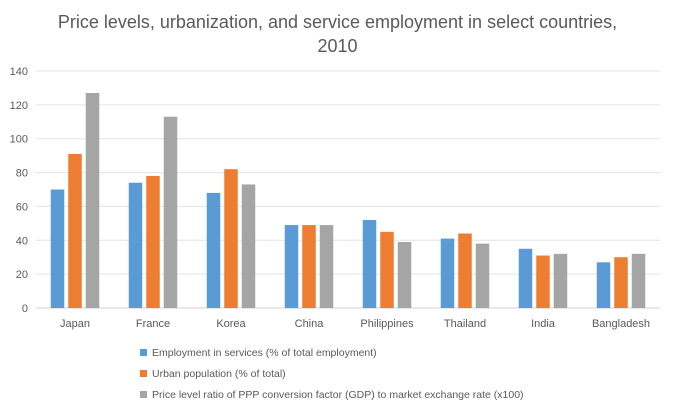 This screenshot has height=411, width=675. I want to click on x-tick-label: China, so click(310, 324).